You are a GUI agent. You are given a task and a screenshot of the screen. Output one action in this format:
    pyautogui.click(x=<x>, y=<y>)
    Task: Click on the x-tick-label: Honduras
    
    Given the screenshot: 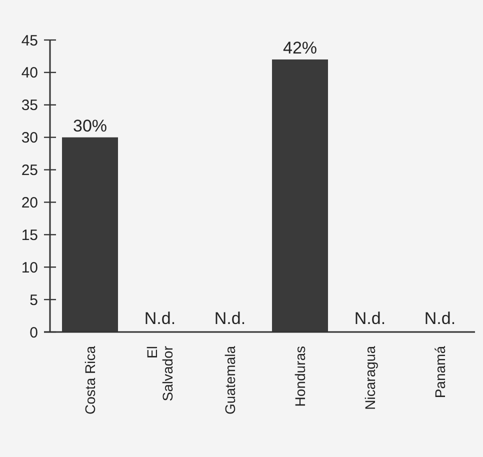 What is the action you would take?
    pyautogui.click(x=300, y=376)
    